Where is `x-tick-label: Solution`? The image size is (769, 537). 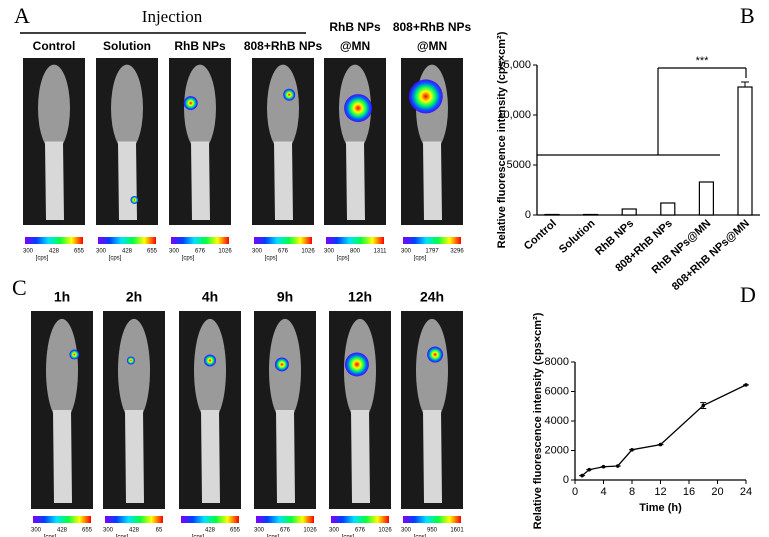 x-tick-label: Solution is located at coordinates (577, 236).